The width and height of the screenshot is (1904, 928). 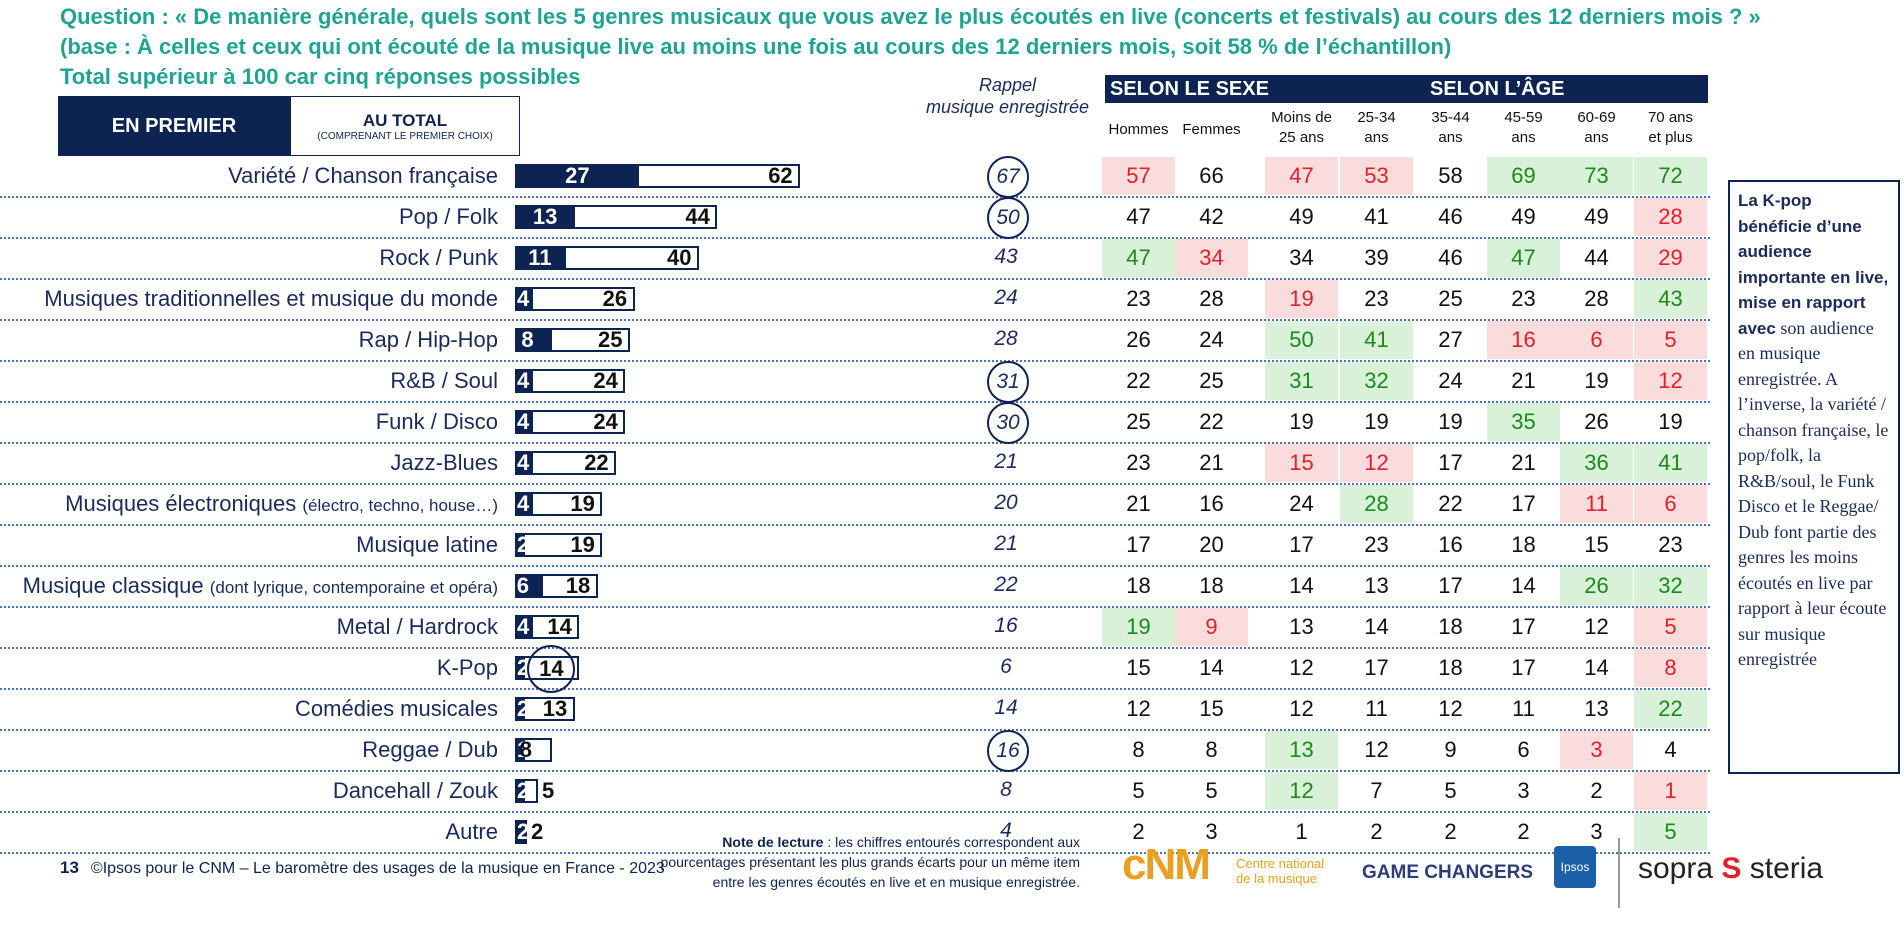 What do you see at coordinates (1523, 667) in the screenshot?
I see `breakdown-cell: 17` at bounding box center [1523, 667].